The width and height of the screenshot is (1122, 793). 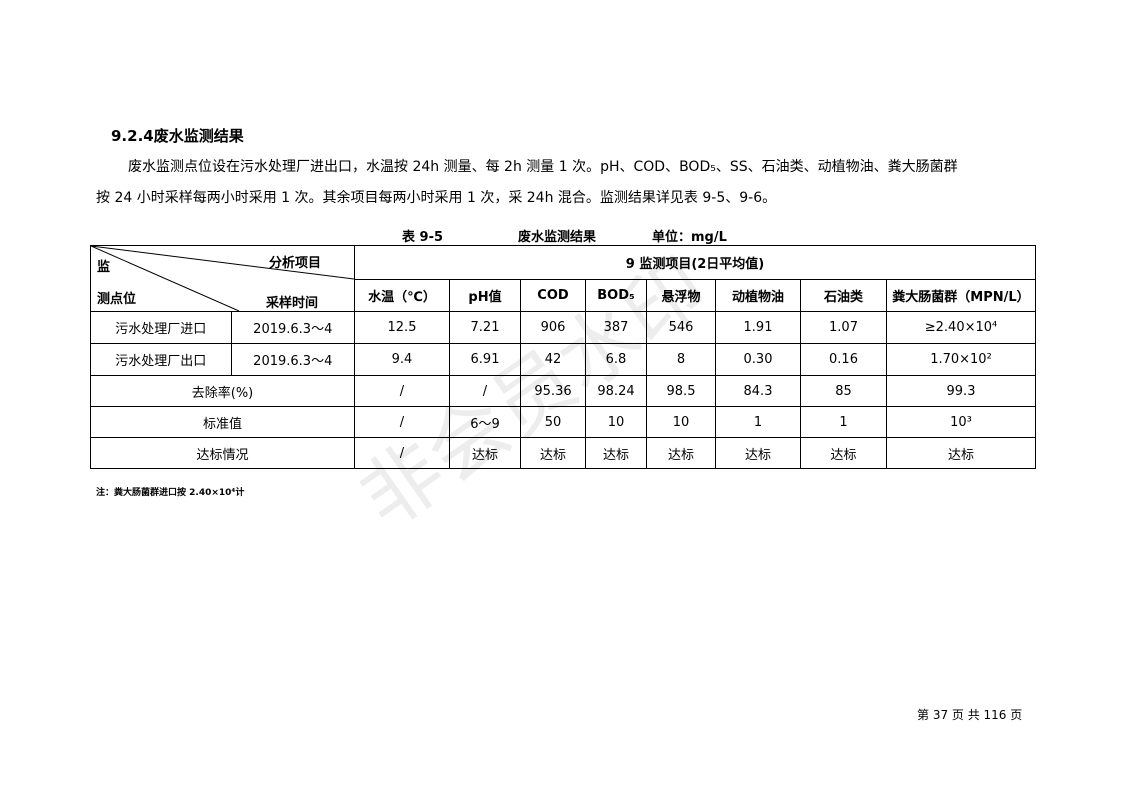 I want to click on value-cell: 99.3, so click(x=961, y=391).